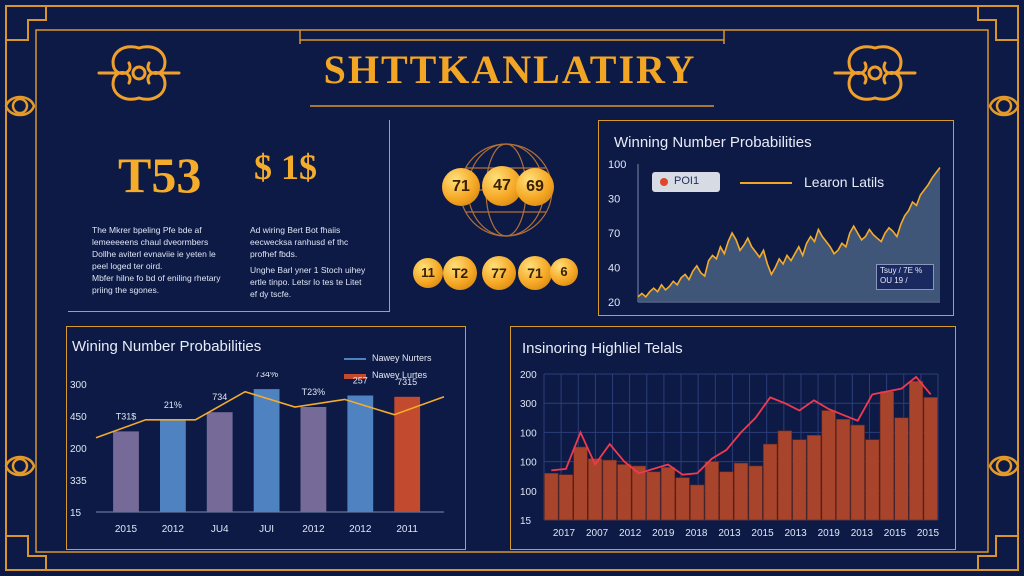 Image resolution: width=1024 pixels, height=576 pixels. Describe the element at coordinates (499, 273) in the screenshot. I see `lottery-ball: 77` at that location.